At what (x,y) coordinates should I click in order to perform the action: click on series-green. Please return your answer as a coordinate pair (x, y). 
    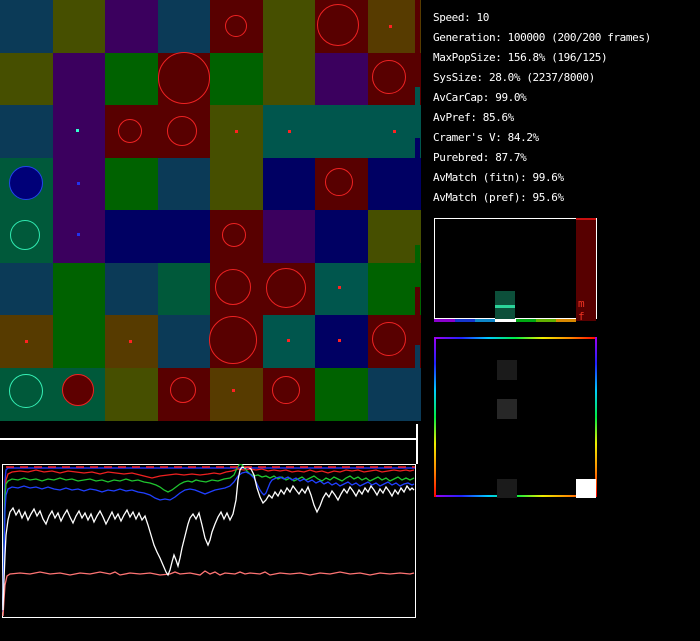
    Looking at the image, I should click on (208, 539).